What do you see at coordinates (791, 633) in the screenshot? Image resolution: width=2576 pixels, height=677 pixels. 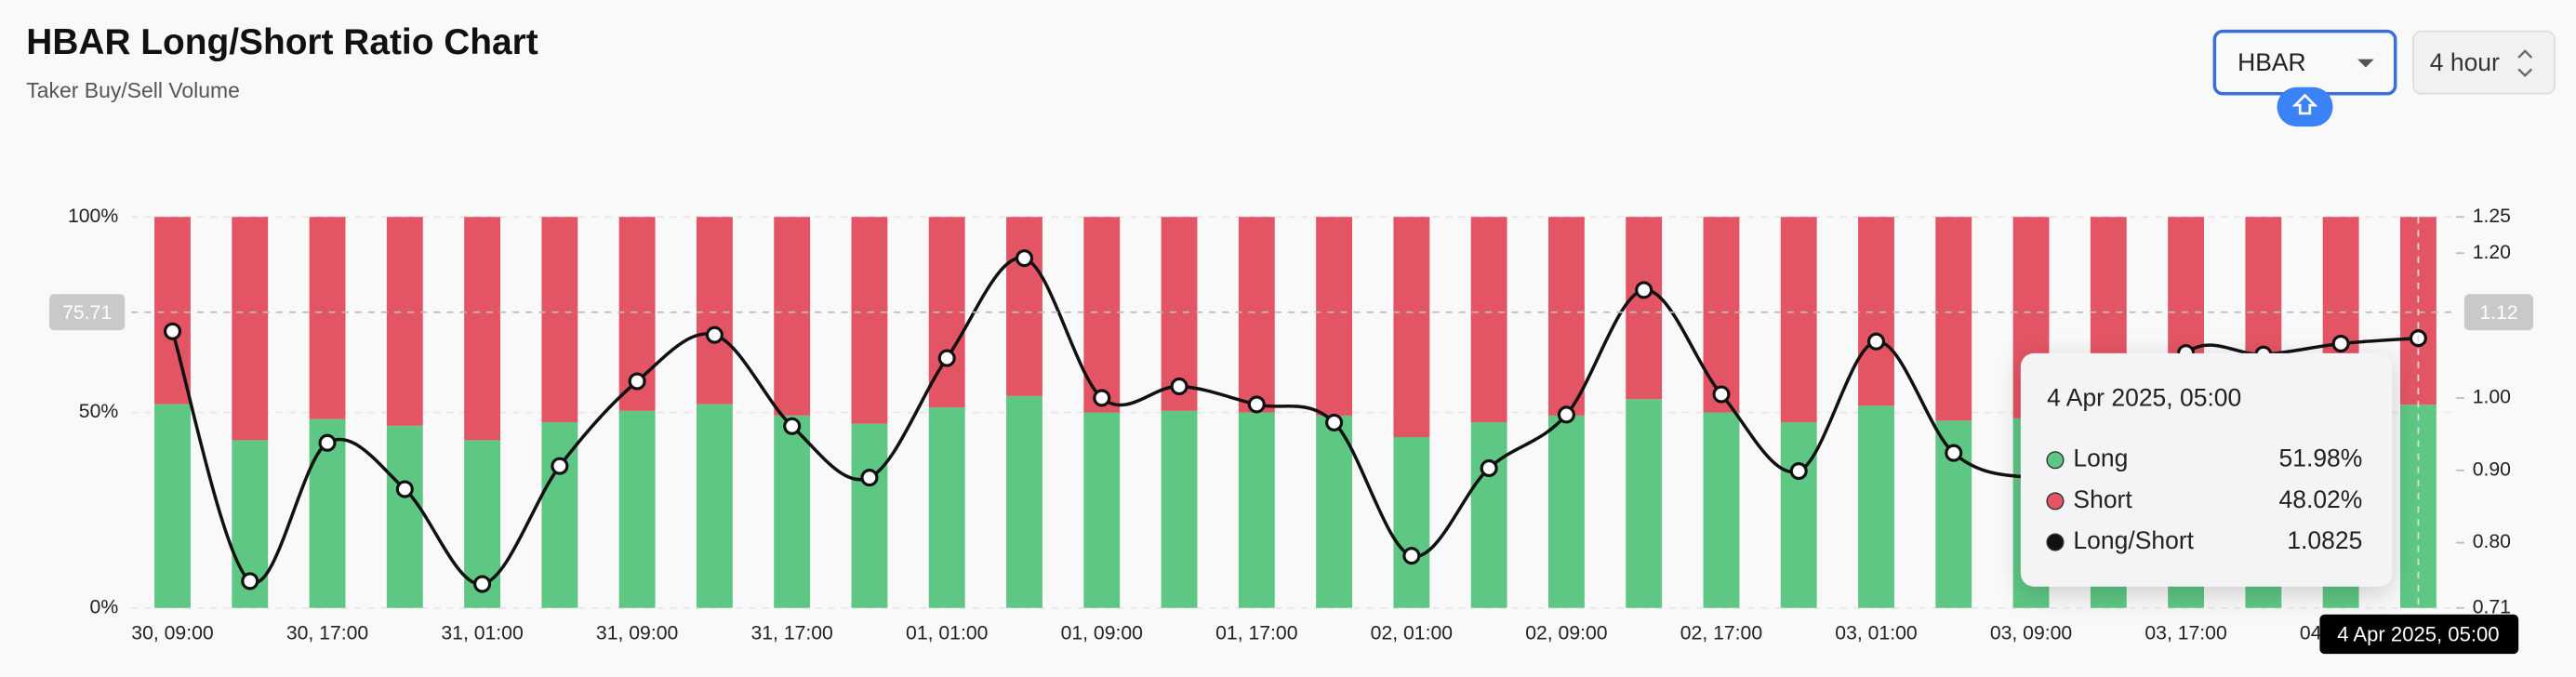 I see `x-tick-label: 31, 17:00` at bounding box center [791, 633].